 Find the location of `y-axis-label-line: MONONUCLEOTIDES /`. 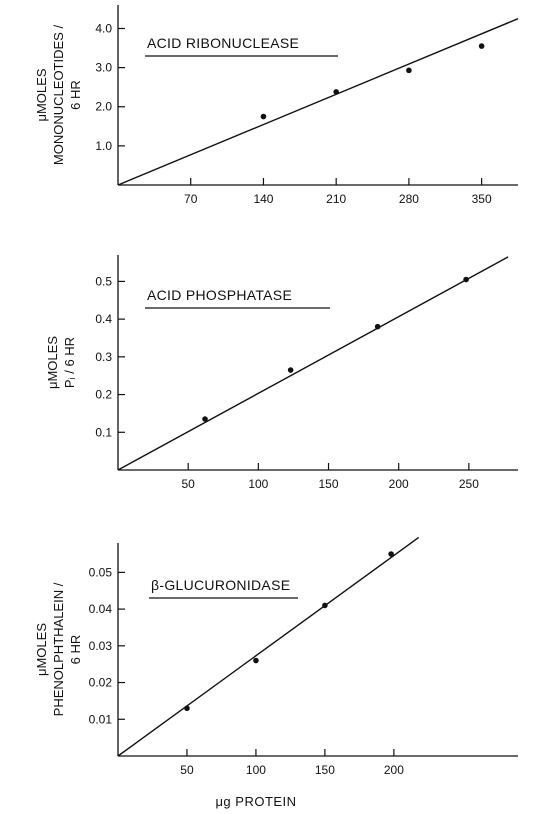

y-axis-label-line: MONONUCLEOTIDES / is located at coordinates (58, 95).